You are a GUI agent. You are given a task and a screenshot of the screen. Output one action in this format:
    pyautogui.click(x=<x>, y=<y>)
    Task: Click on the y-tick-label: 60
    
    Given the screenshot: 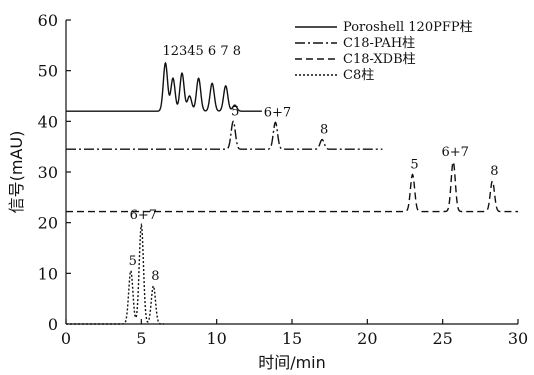 What is the action you would take?
    pyautogui.click(x=48, y=20)
    